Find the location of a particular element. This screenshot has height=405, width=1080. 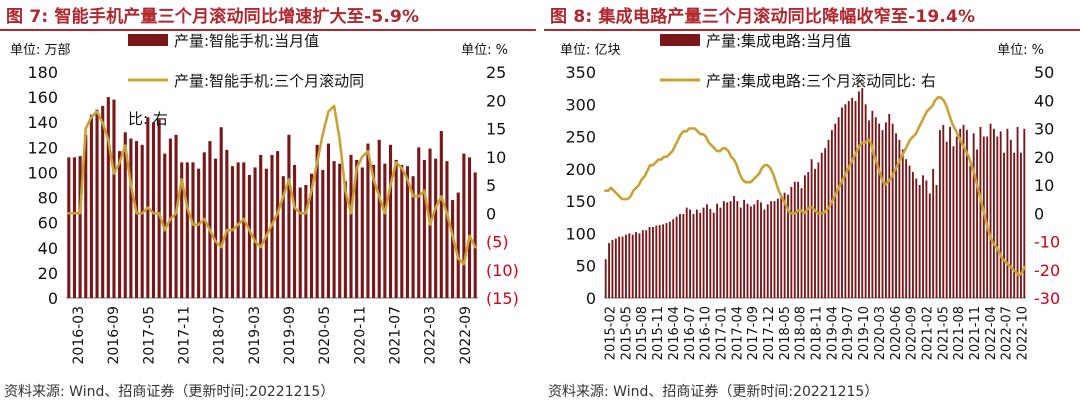

x-tick-label: 2019-04 is located at coordinates (832, 333).